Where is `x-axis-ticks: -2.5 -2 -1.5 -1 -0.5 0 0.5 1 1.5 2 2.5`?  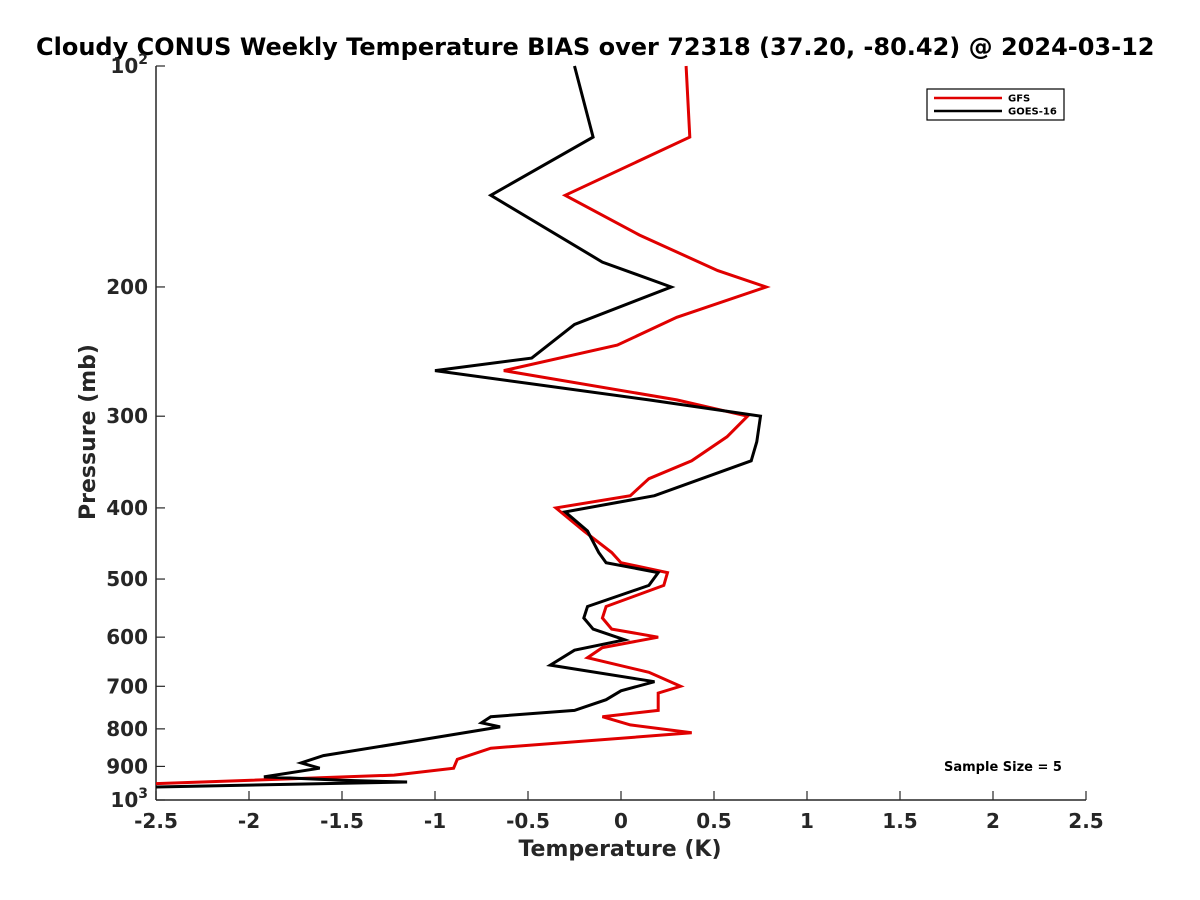 x-axis-ticks: -2.5 -2 -1.5 -1 -0.5 0 0.5 1 1.5 2 2.5 is located at coordinates (619, 812).